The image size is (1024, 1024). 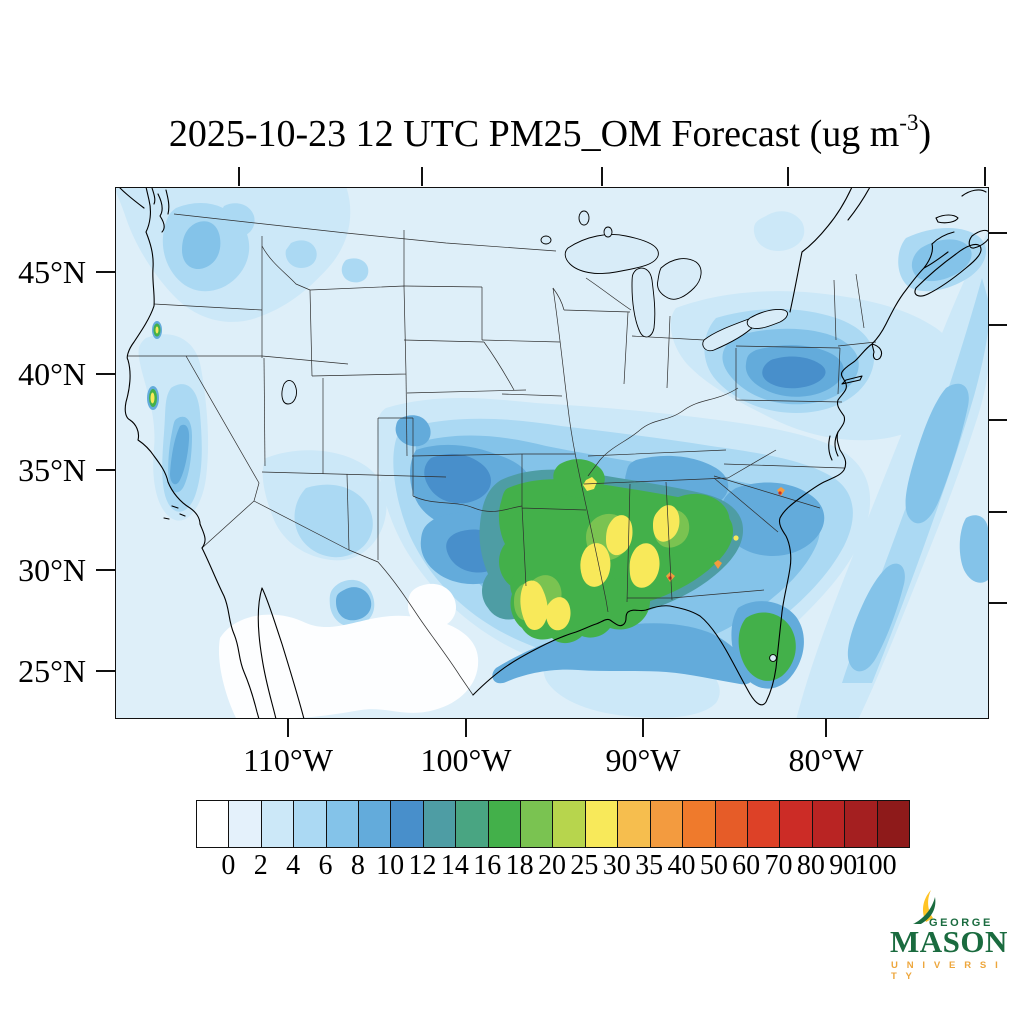 What do you see at coordinates (713, 865) in the screenshot?
I see `colorbar-tick-label: 50` at bounding box center [713, 865].